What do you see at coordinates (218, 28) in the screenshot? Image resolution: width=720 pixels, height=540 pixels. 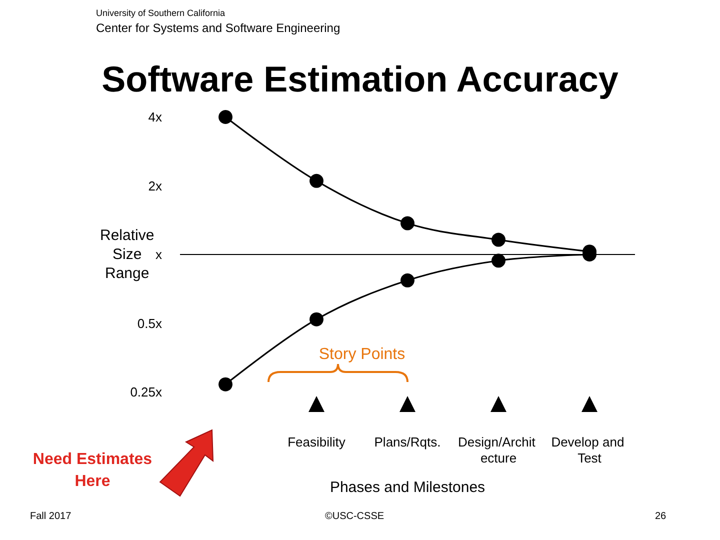 I see `text: Center for Systems and Software Engineering` at bounding box center [218, 28].